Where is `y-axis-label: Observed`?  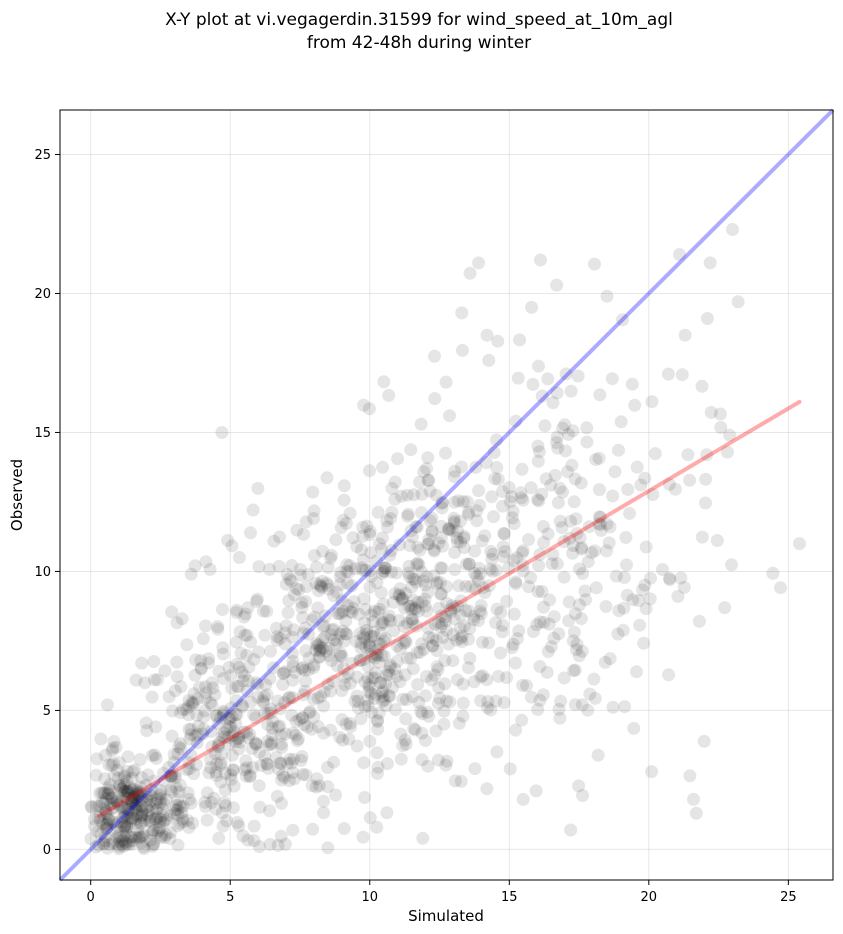 y-axis-label: Observed is located at coordinates (17, 495).